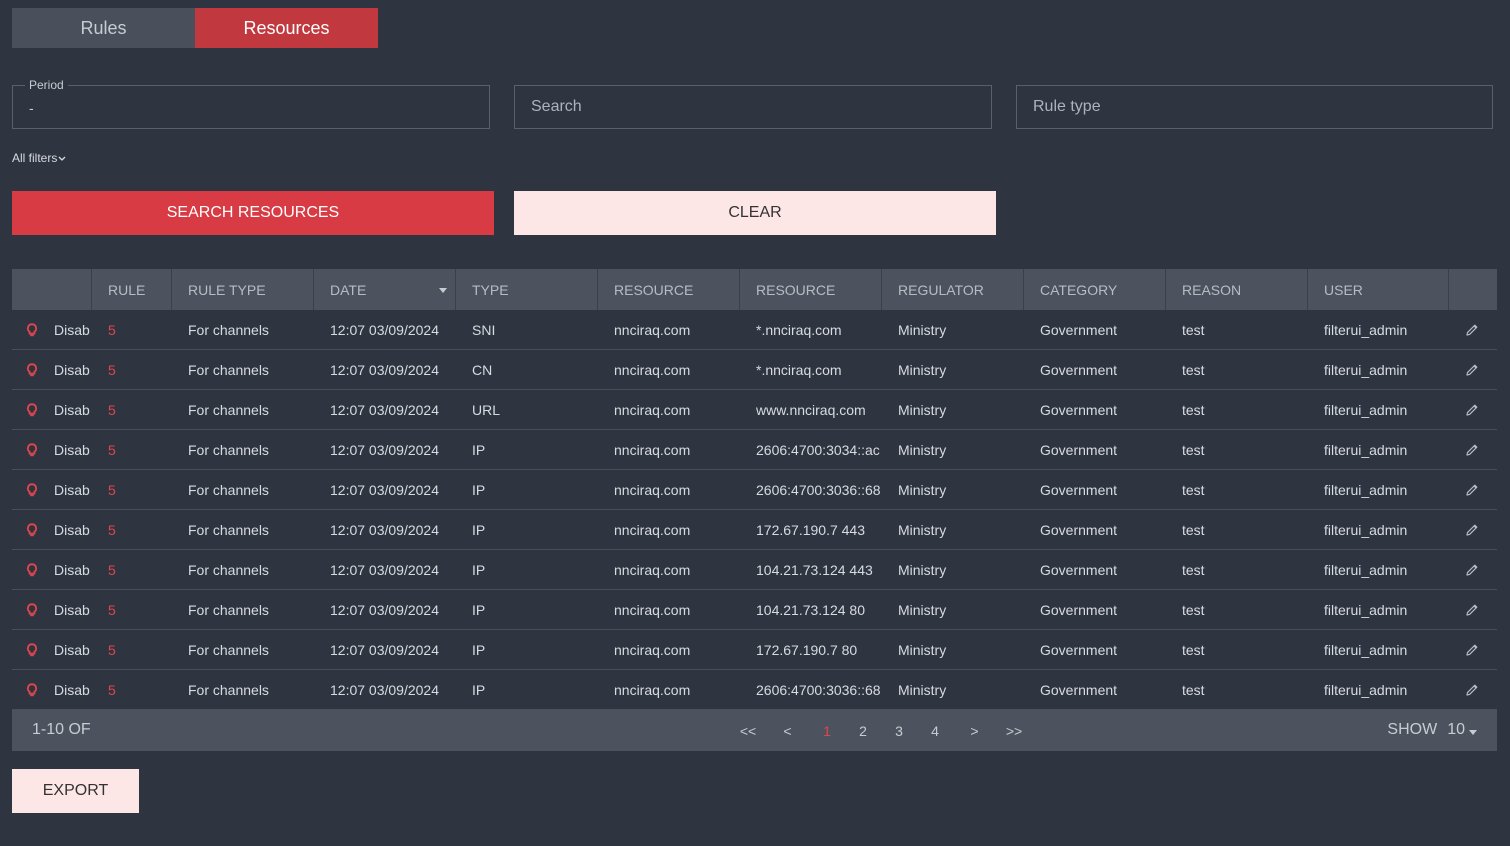 This screenshot has width=1510, height=846. What do you see at coordinates (669, 289) in the screenshot?
I see `column-header-resource-domain: RESOURCE` at bounding box center [669, 289].